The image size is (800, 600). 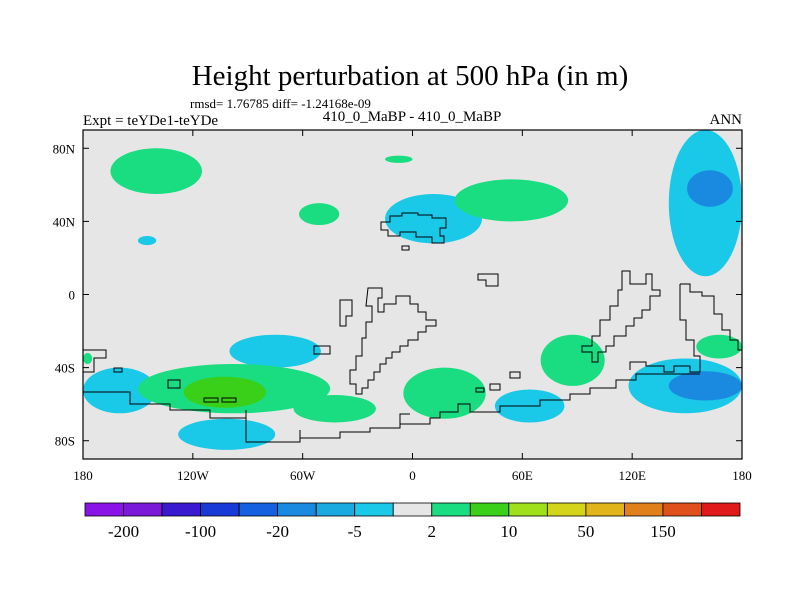 I want to click on y-tick-label-4: 80S, so click(x=65, y=441).